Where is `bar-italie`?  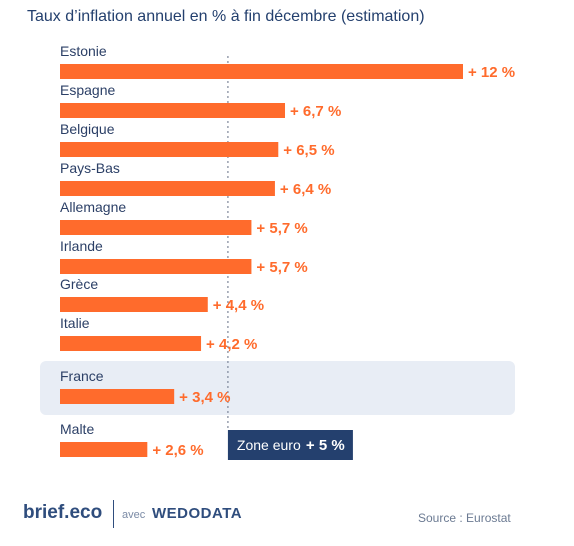
bar-italie is located at coordinates (131, 343).